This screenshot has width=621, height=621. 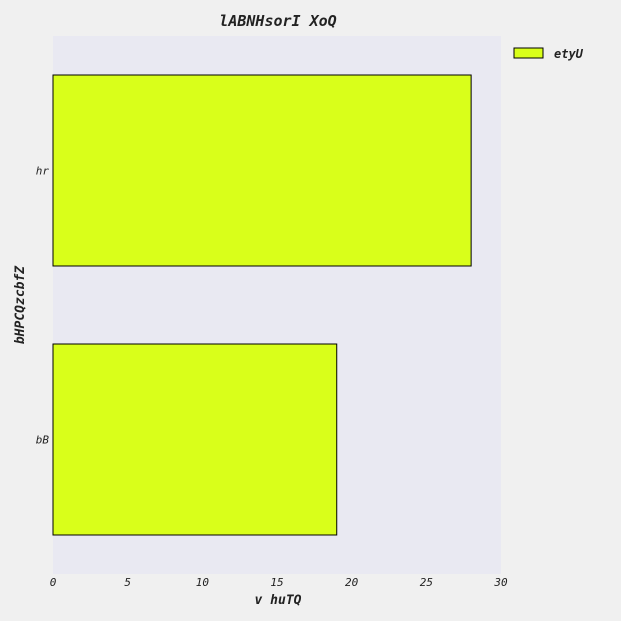 I want to click on x-axis-label: v huTQ, so click(x=278, y=600).